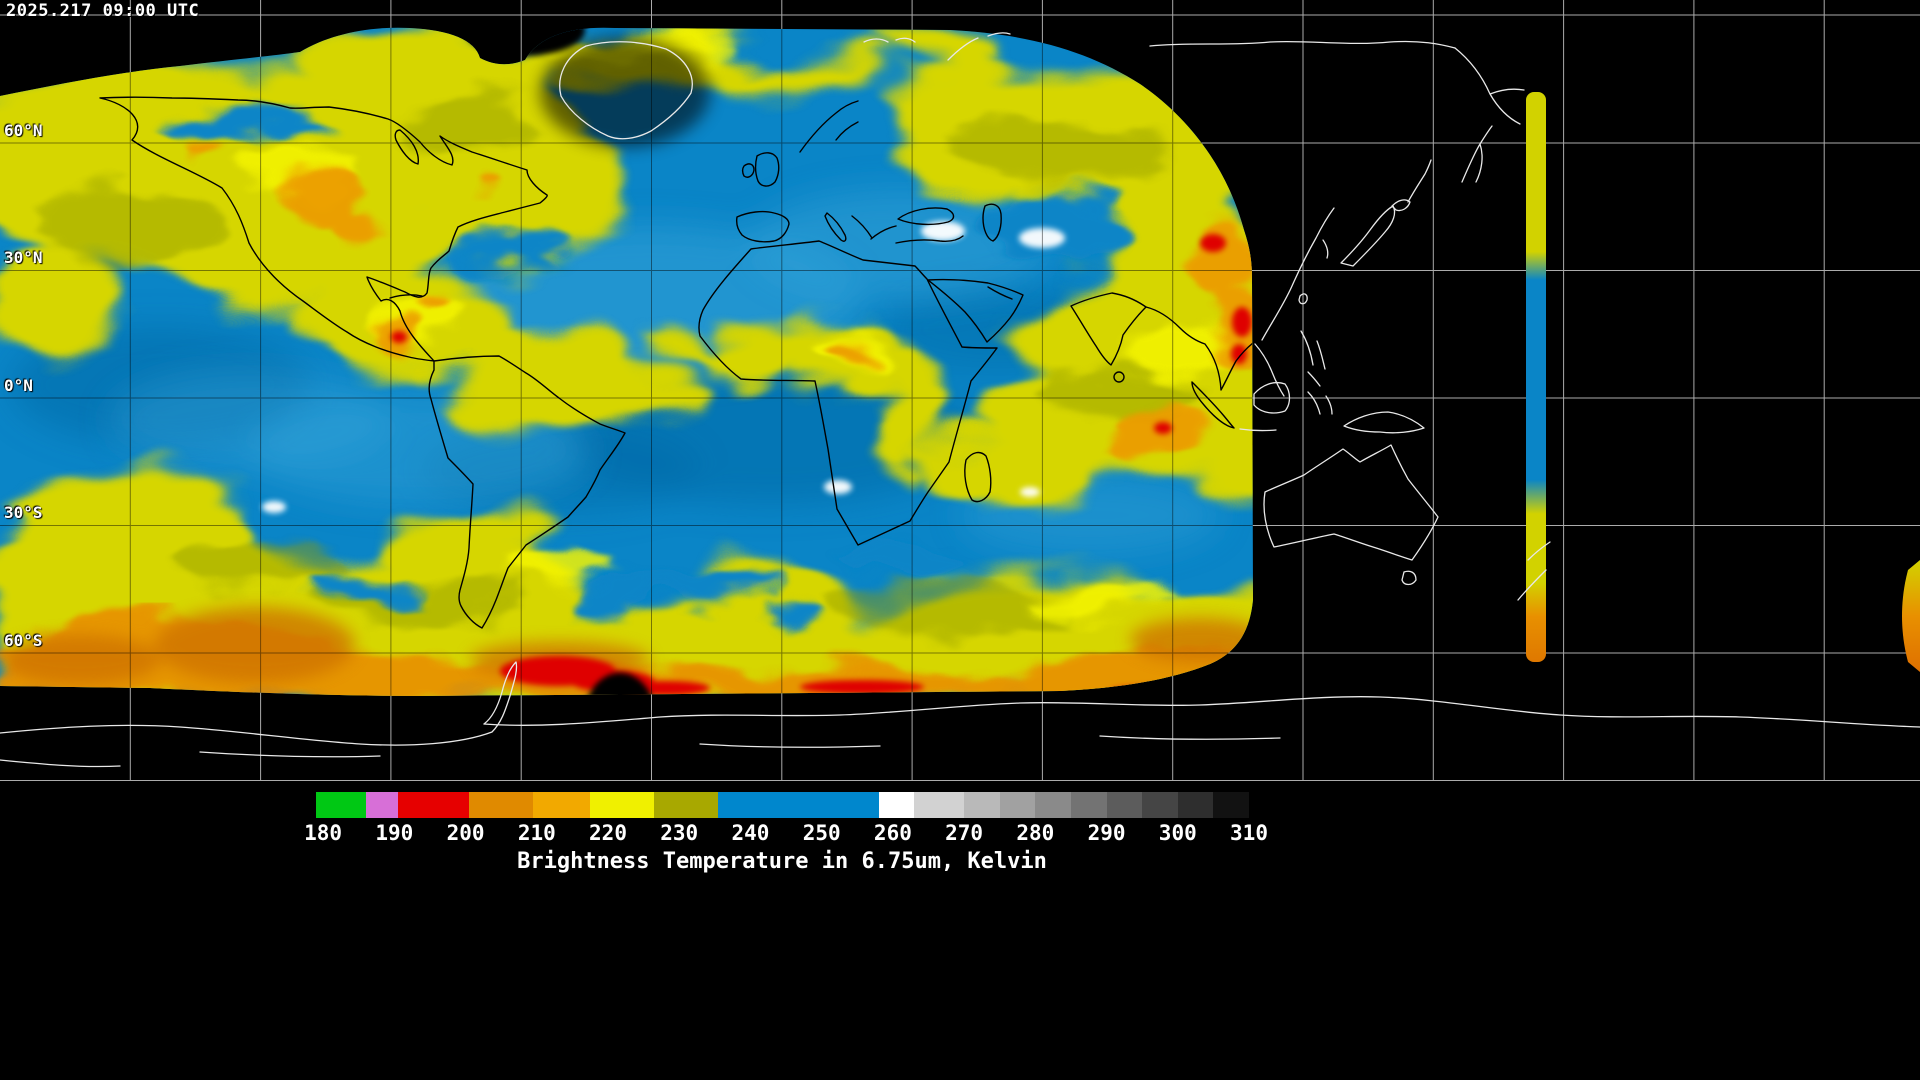 This screenshot has height=1080, width=1920. Describe the element at coordinates (1035, 833) in the screenshot. I see `colorbar-tick-label: 280` at that location.